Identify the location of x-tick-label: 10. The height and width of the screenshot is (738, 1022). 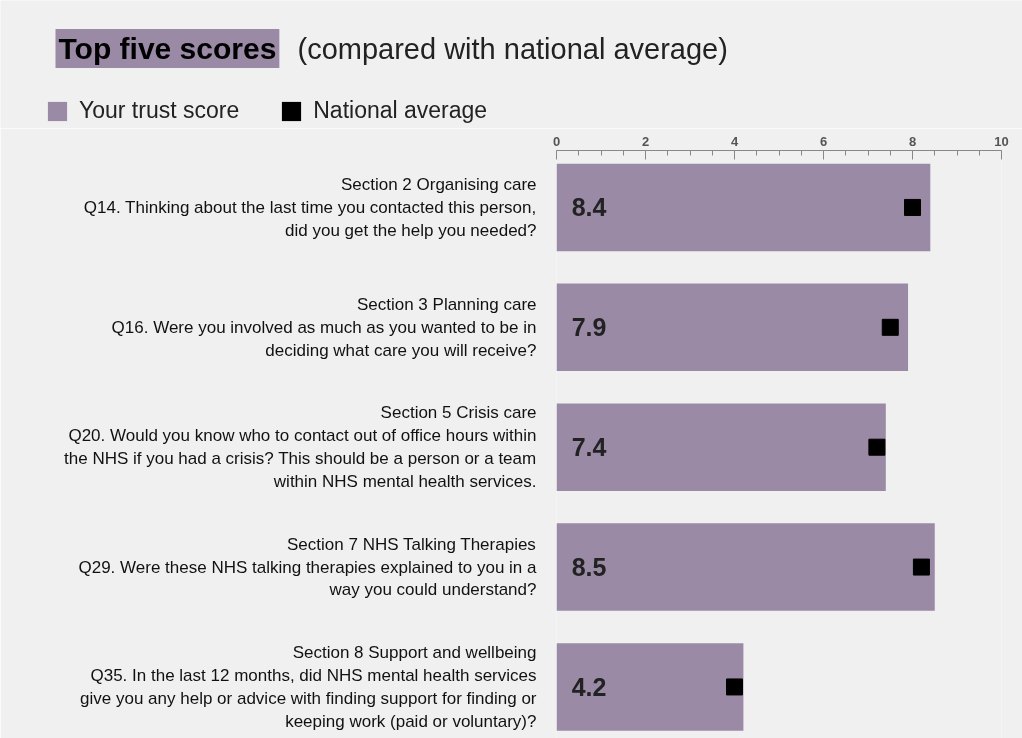
(1001, 141).